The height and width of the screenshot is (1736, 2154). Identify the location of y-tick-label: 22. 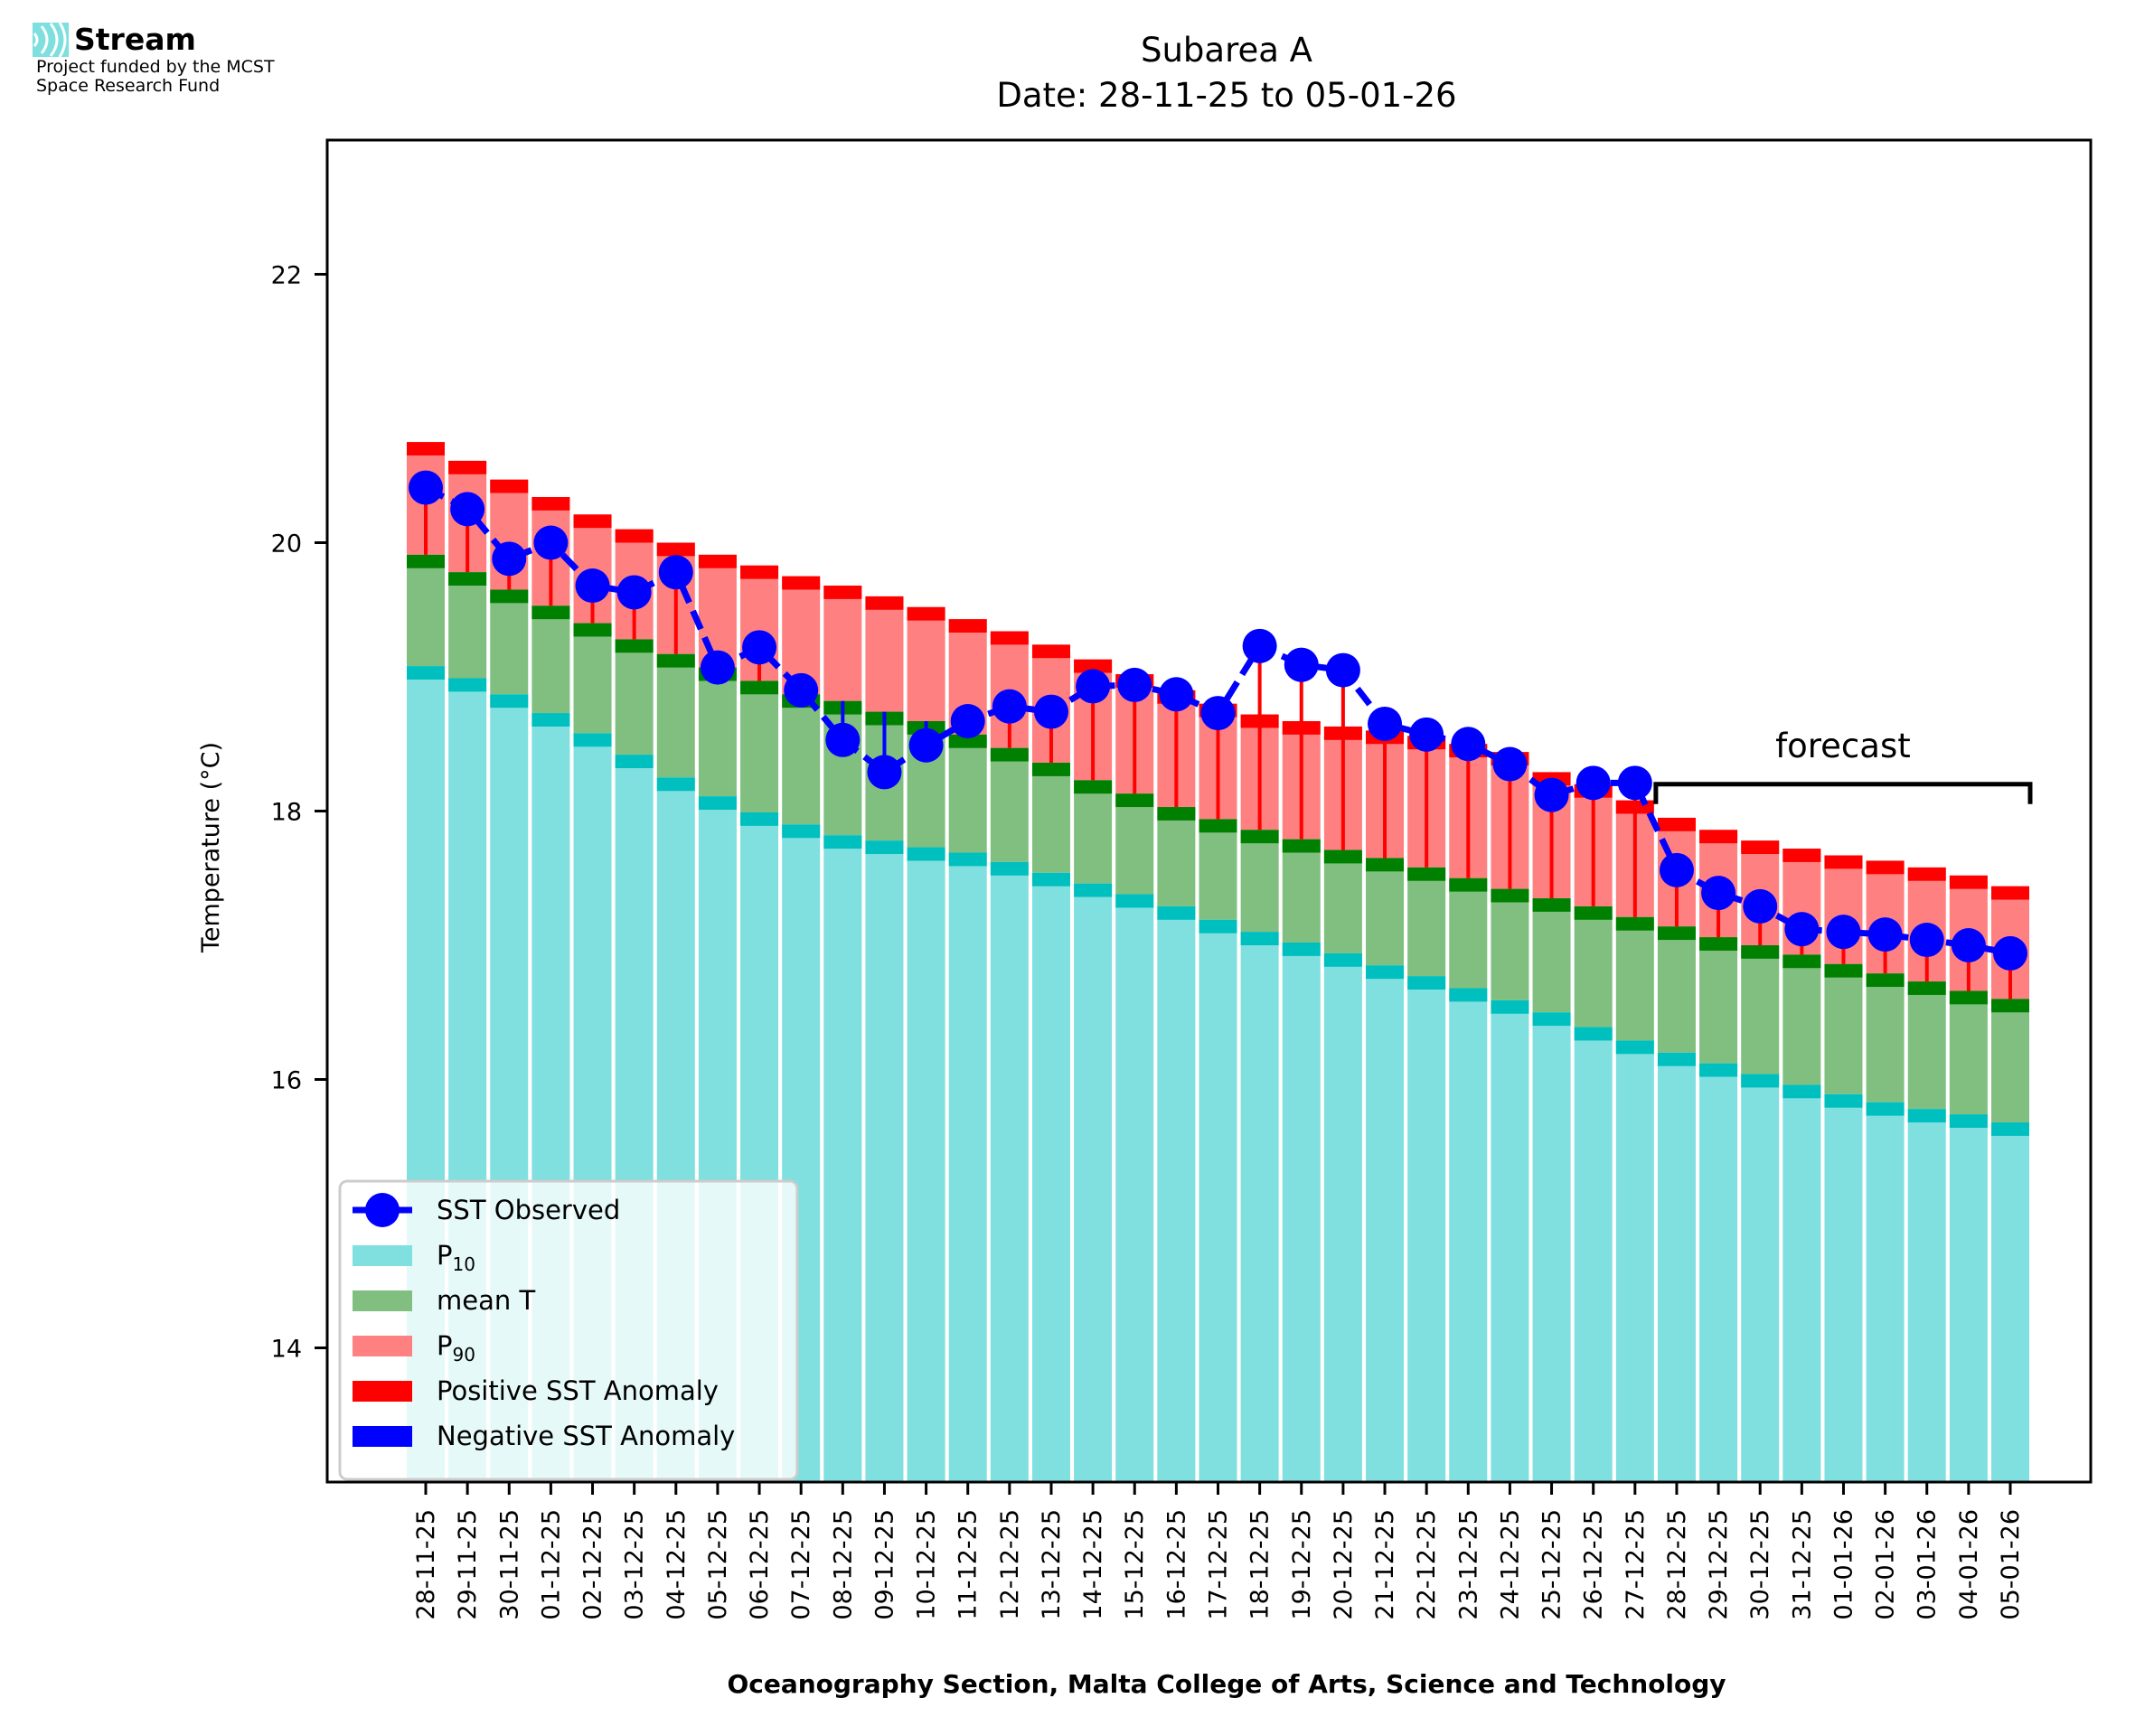
(286, 276).